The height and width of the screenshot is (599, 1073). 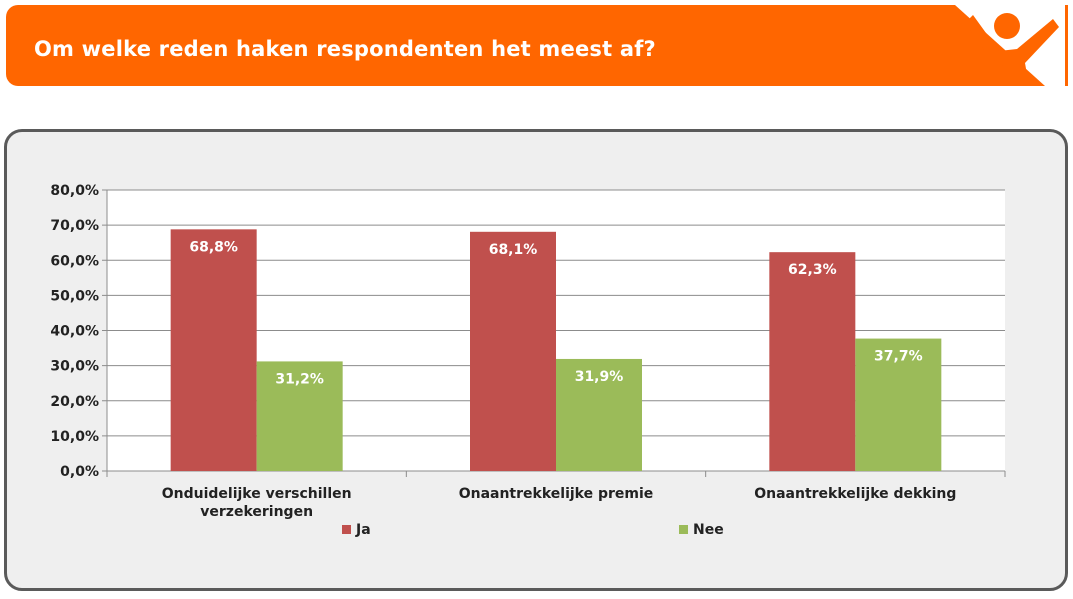 What do you see at coordinates (74, 367) in the screenshot?
I see `y-tick-label: 30,0%` at bounding box center [74, 367].